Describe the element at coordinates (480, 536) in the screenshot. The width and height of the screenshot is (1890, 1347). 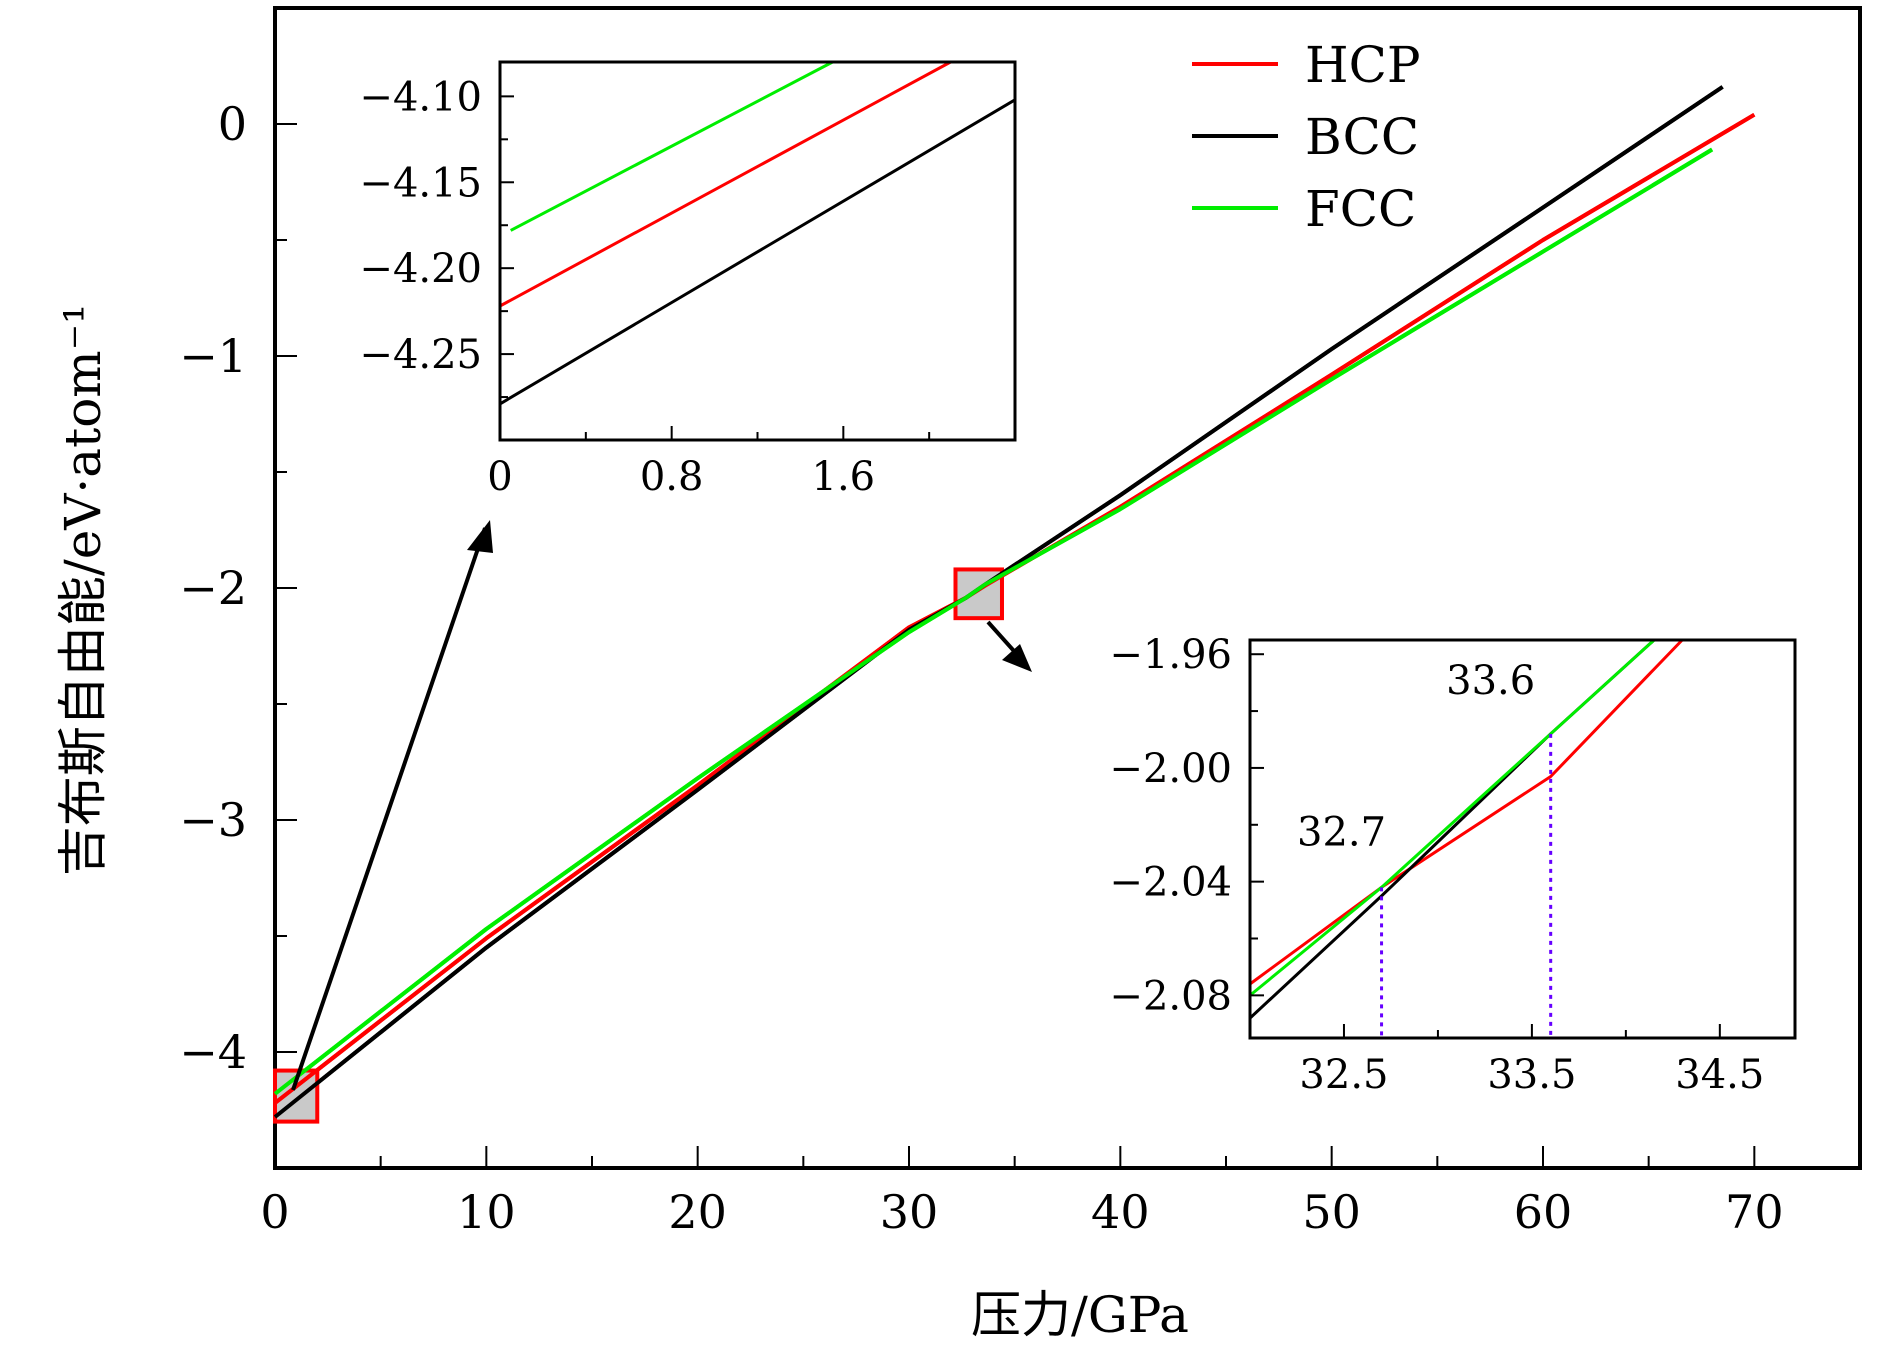
I see `arrowhead-low-inset` at that location.